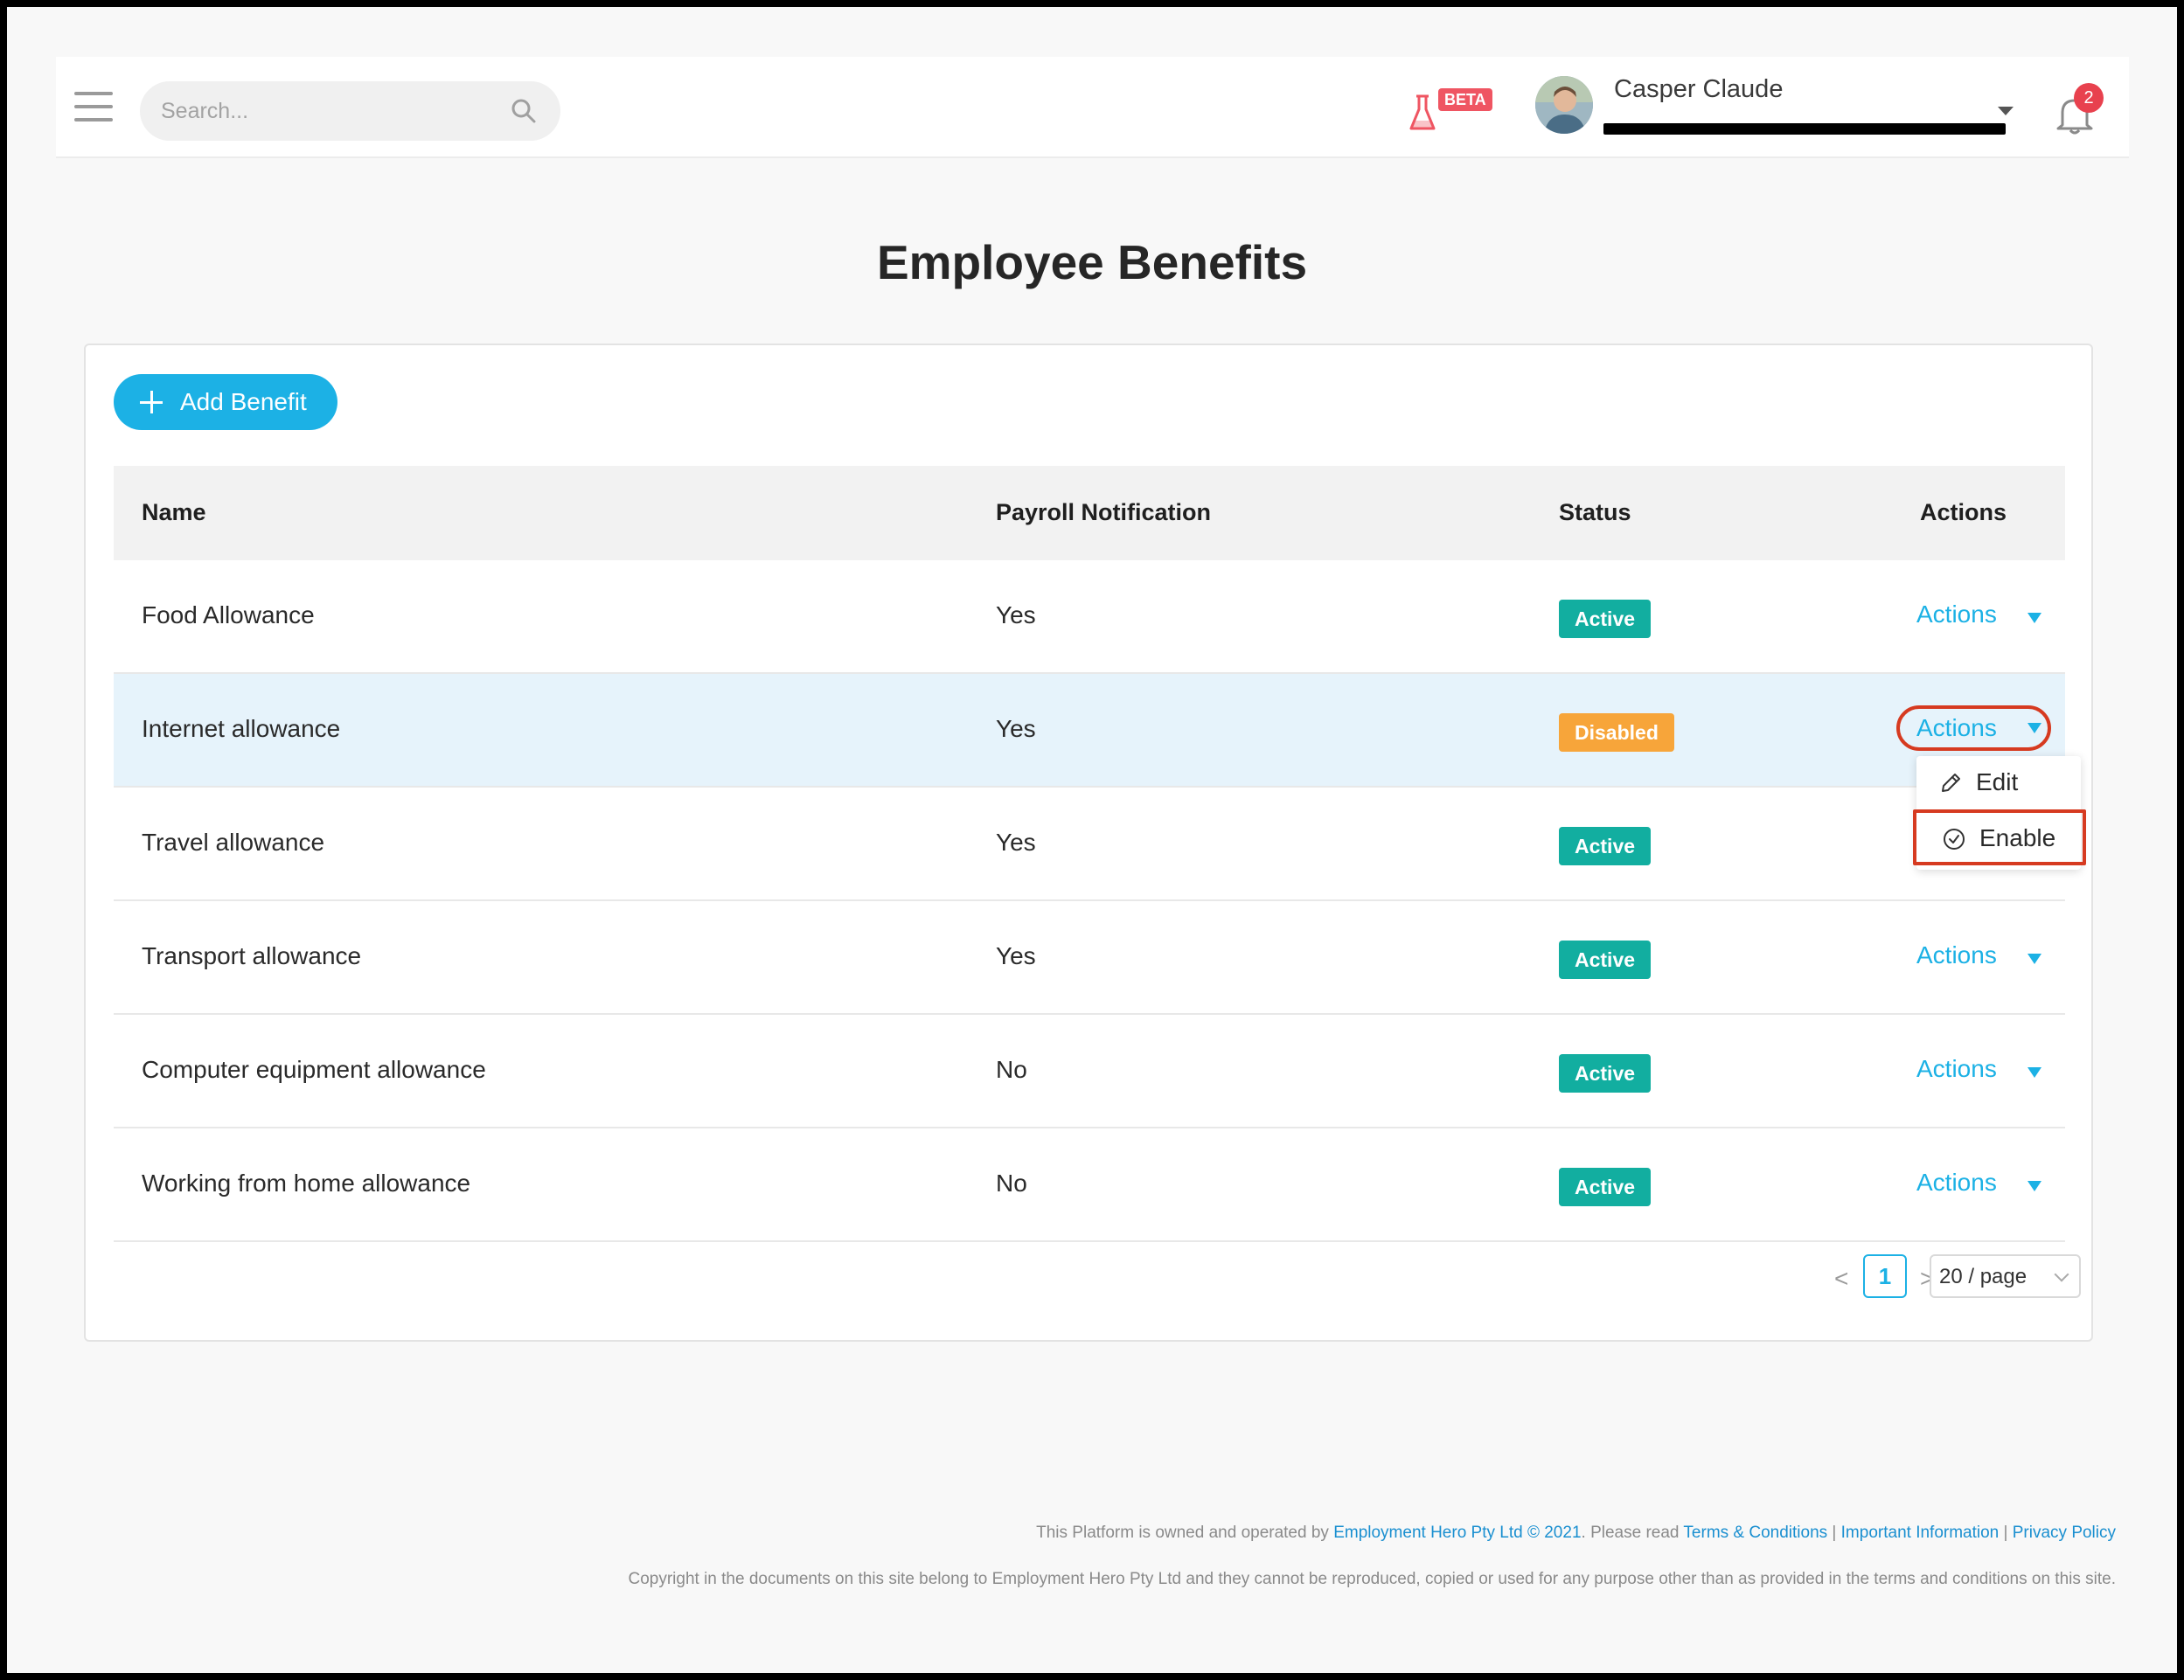 Image resolution: width=2184 pixels, height=1680 pixels. I want to click on table-header: Name Payroll Notification Status Actions, so click(1089, 513).